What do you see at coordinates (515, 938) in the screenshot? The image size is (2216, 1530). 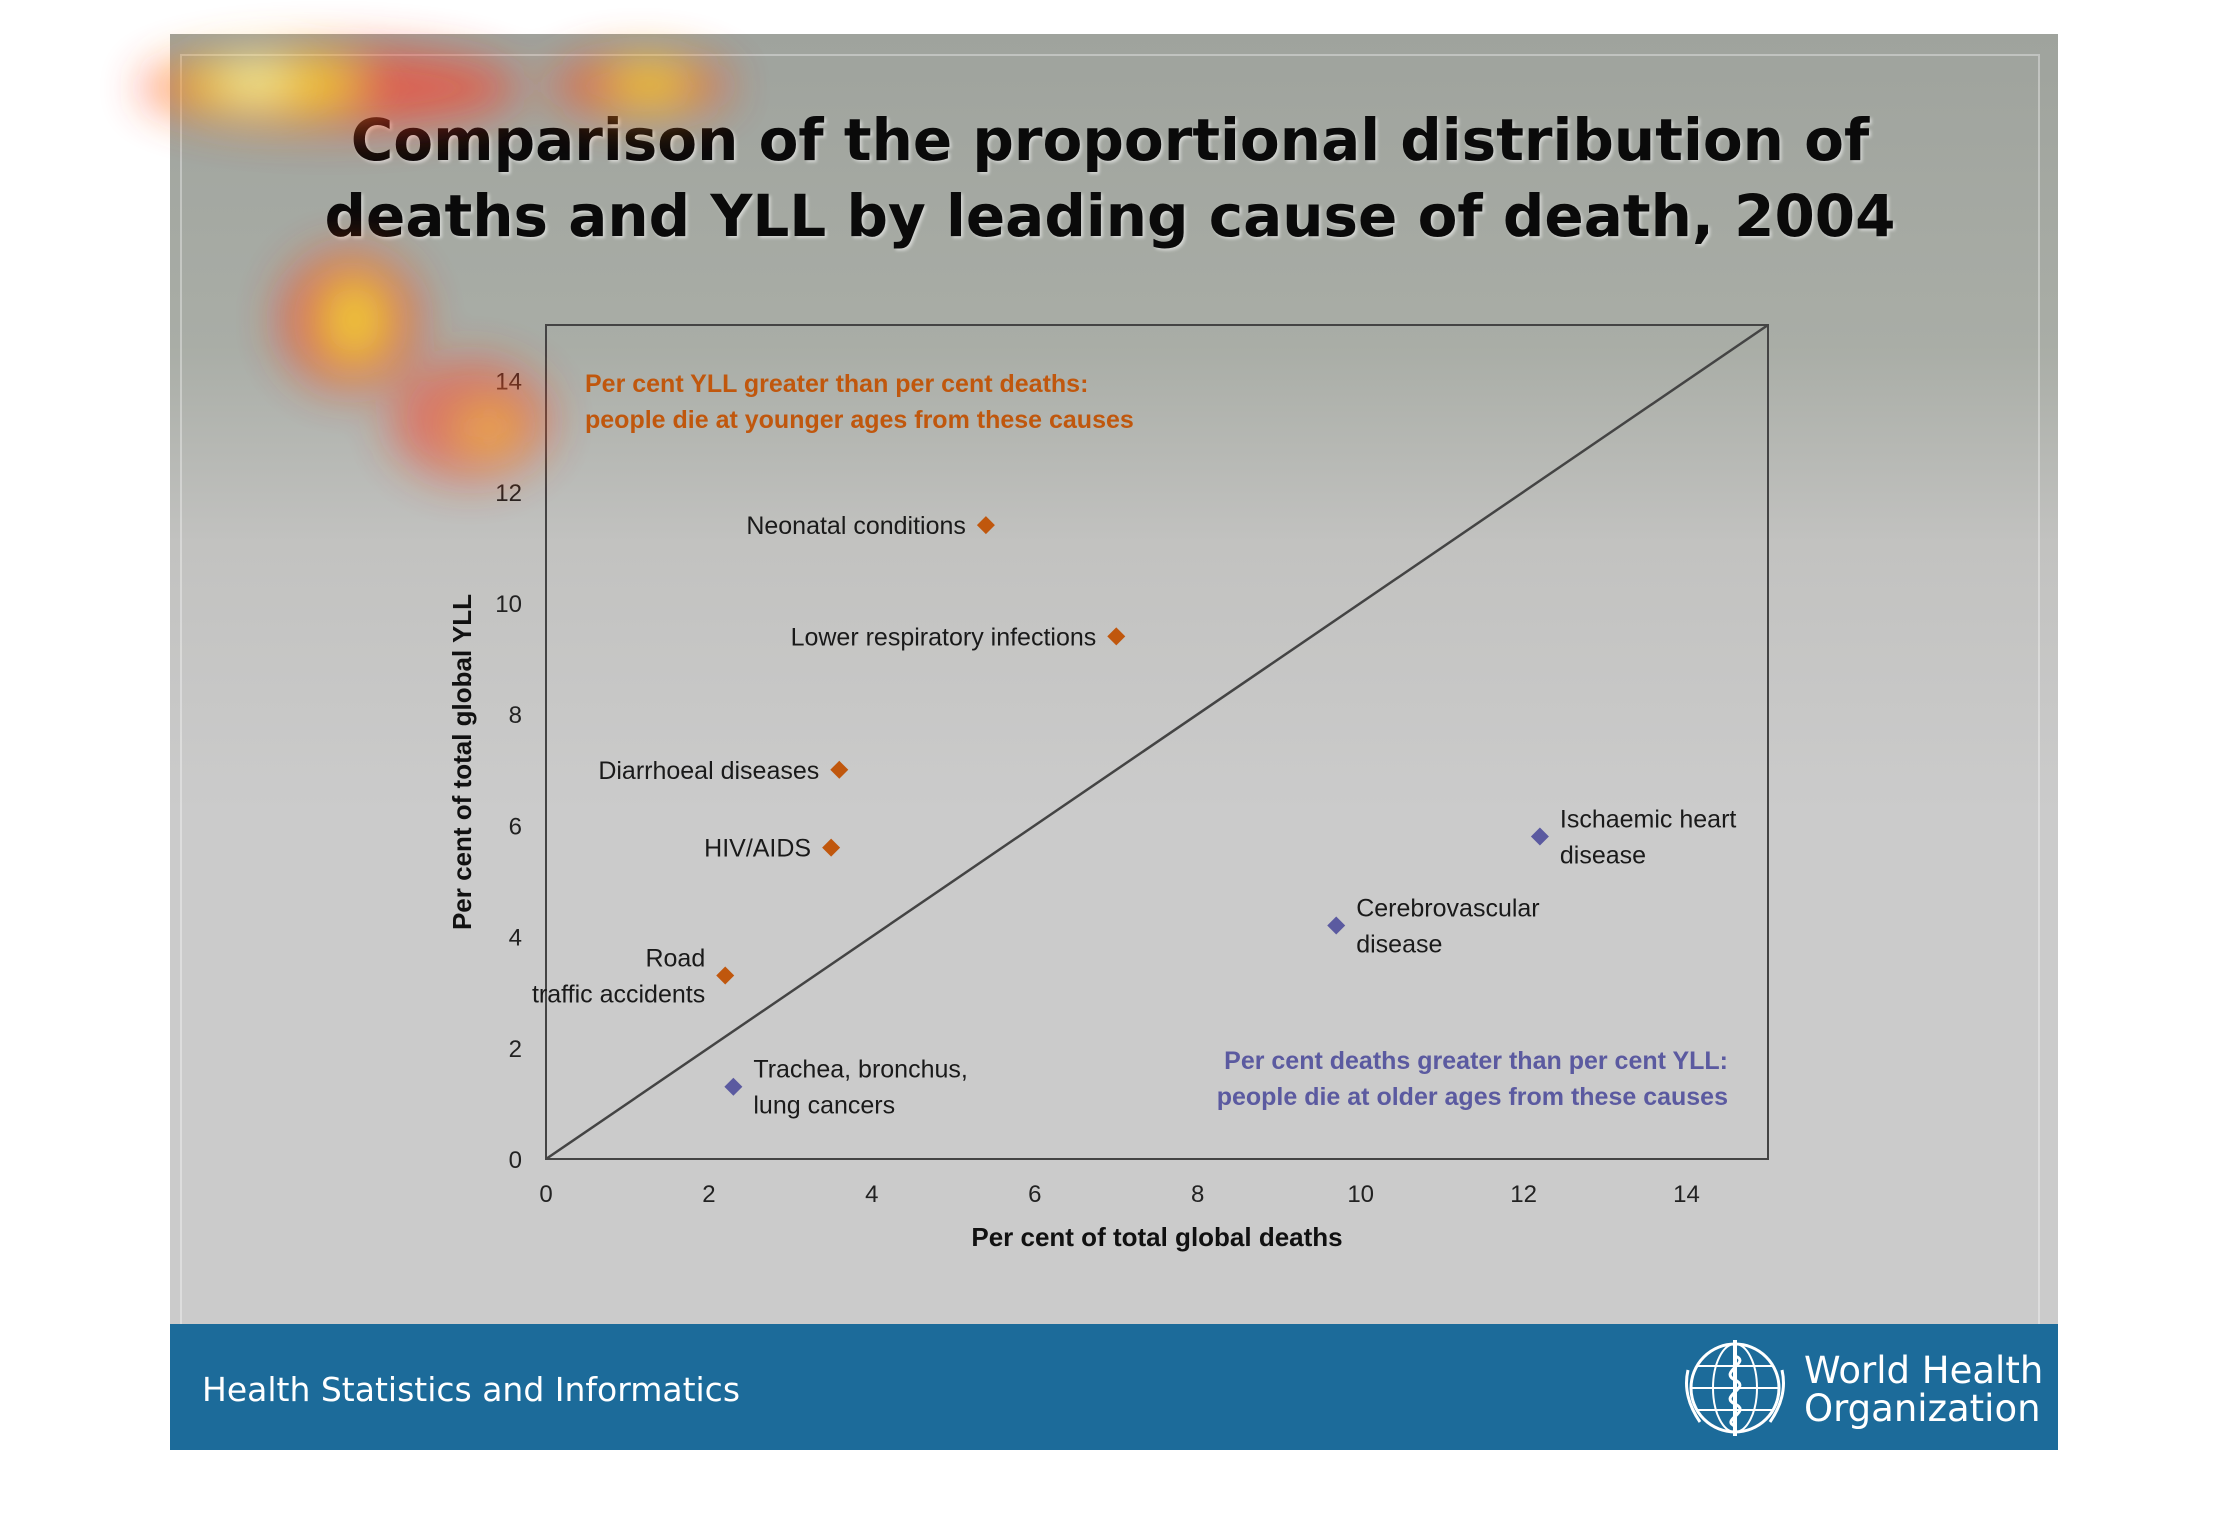 I see `y-tick-label: 4` at bounding box center [515, 938].